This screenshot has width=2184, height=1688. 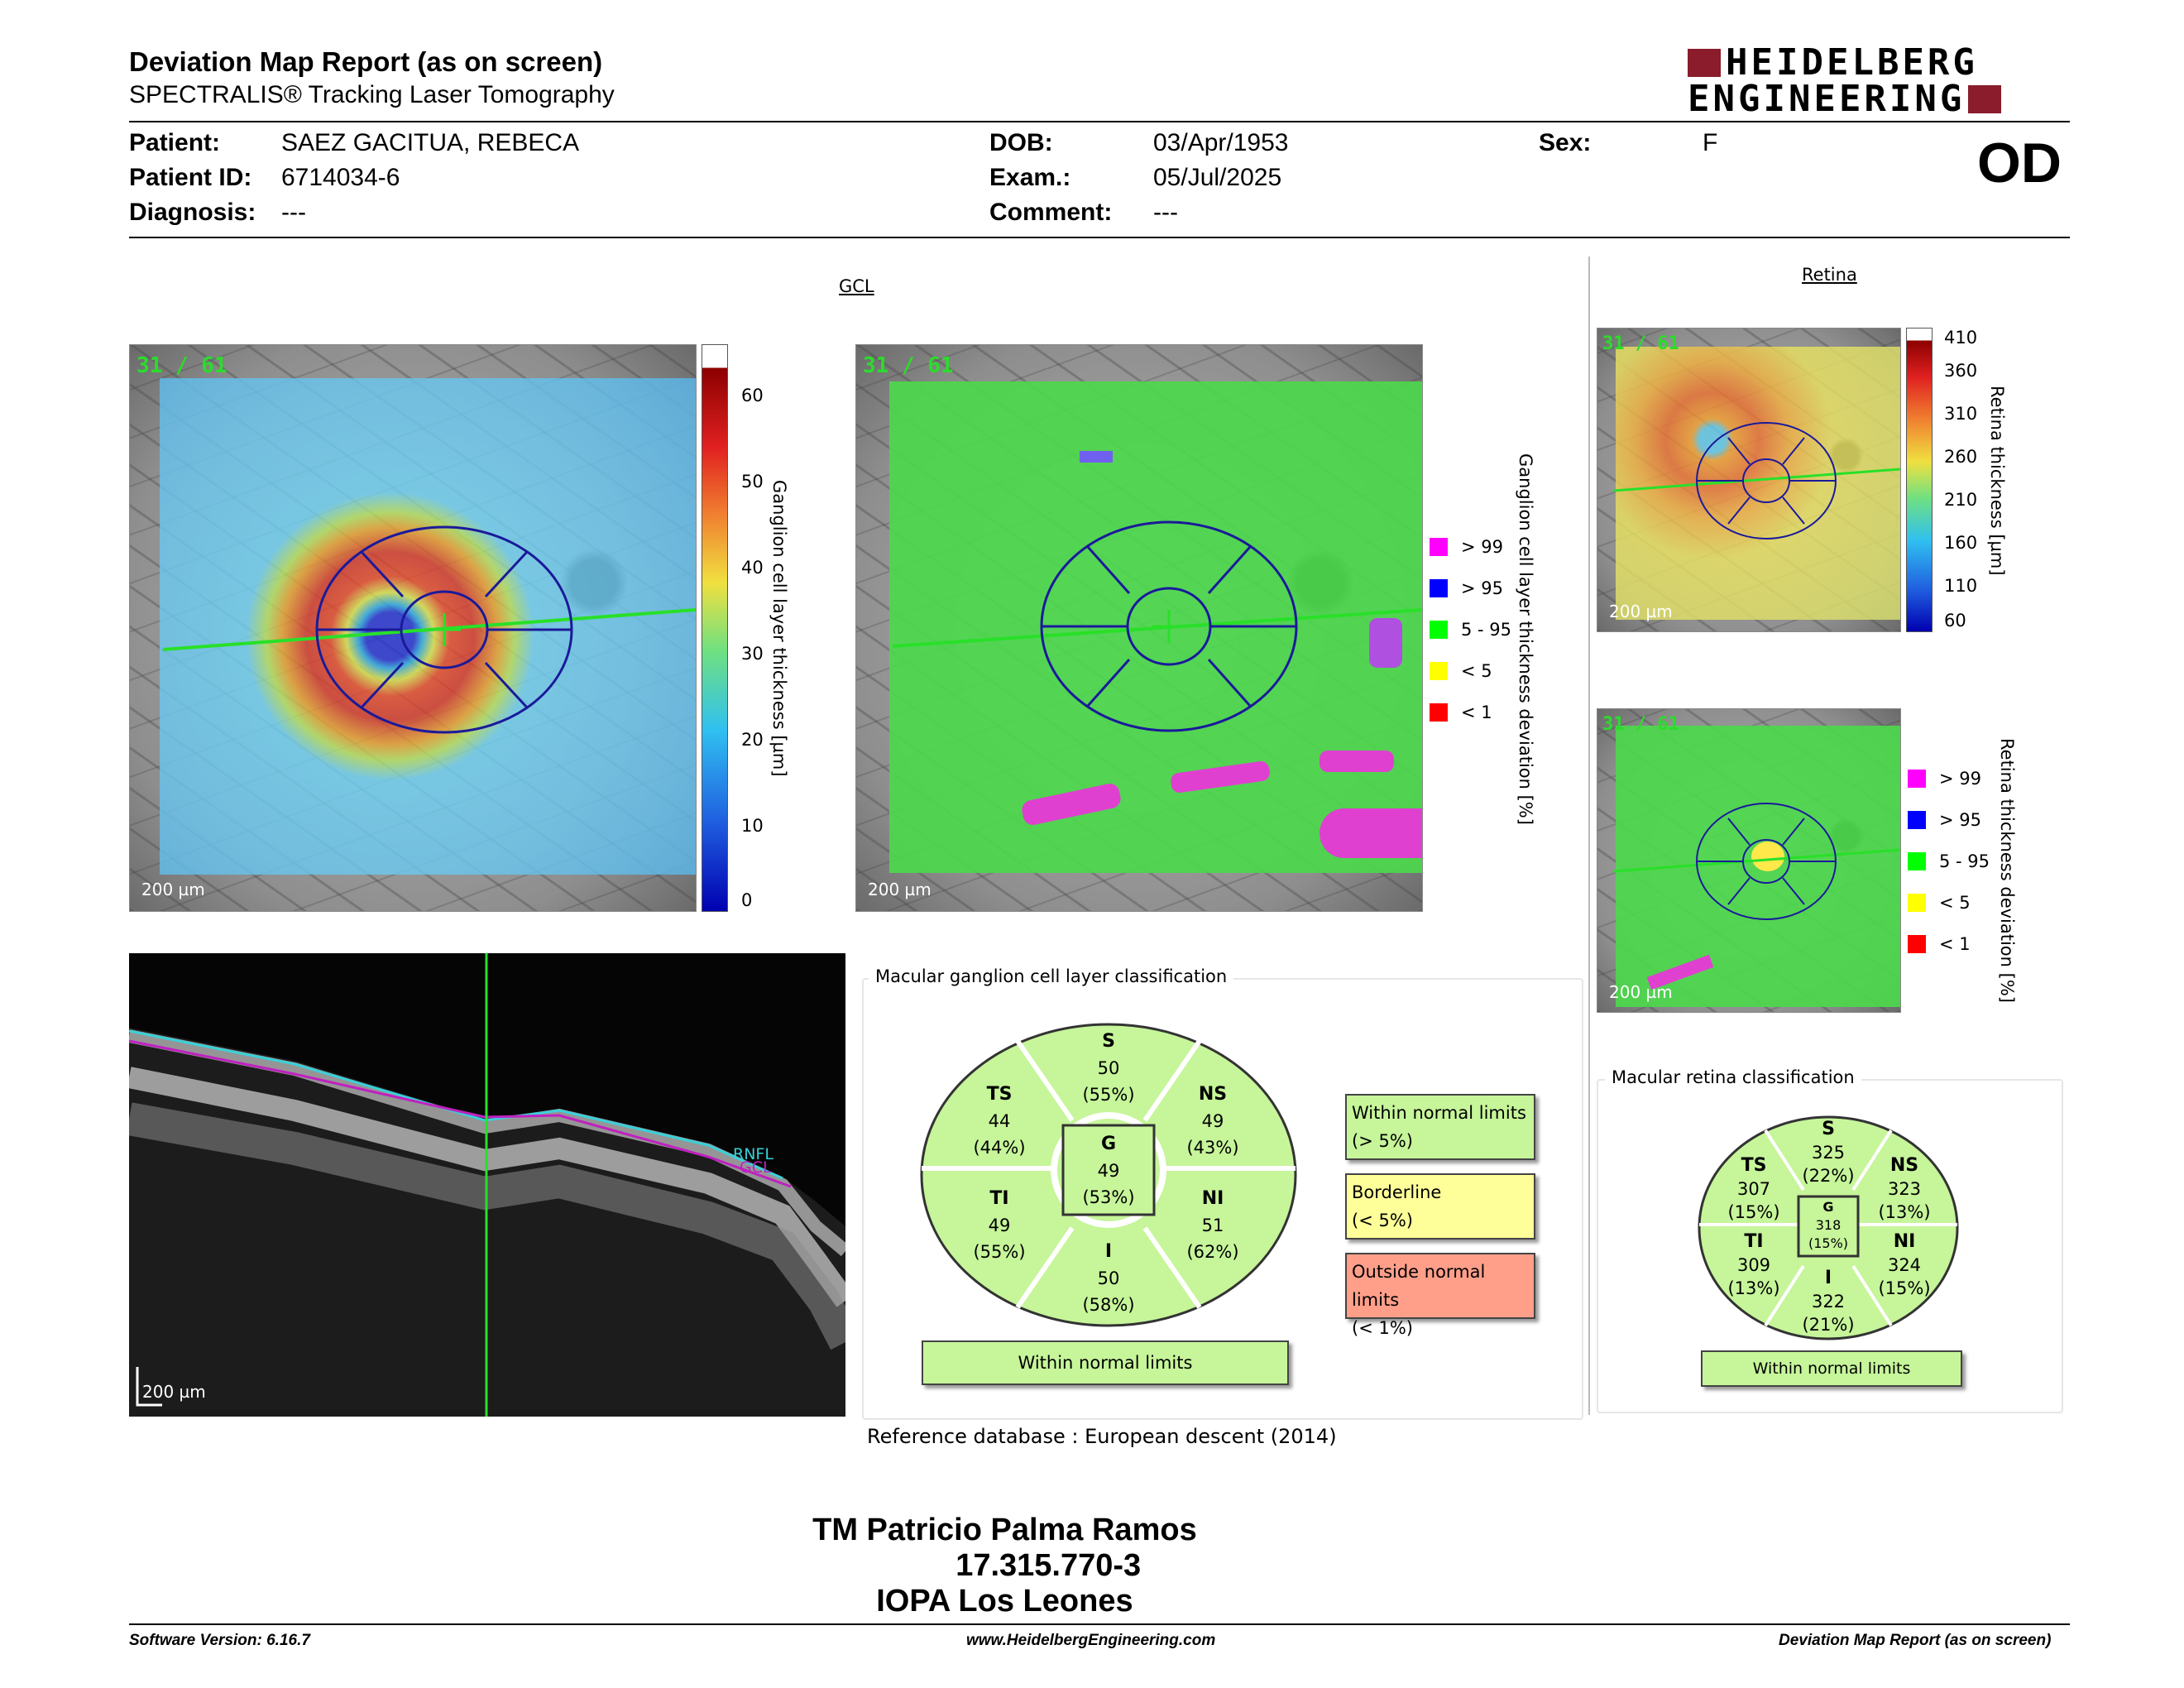 What do you see at coordinates (2007, 870) in the screenshot?
I see `retina-deviation-axis-title: Retina thickness deviation [%]` at bounding box center [2007, 870].